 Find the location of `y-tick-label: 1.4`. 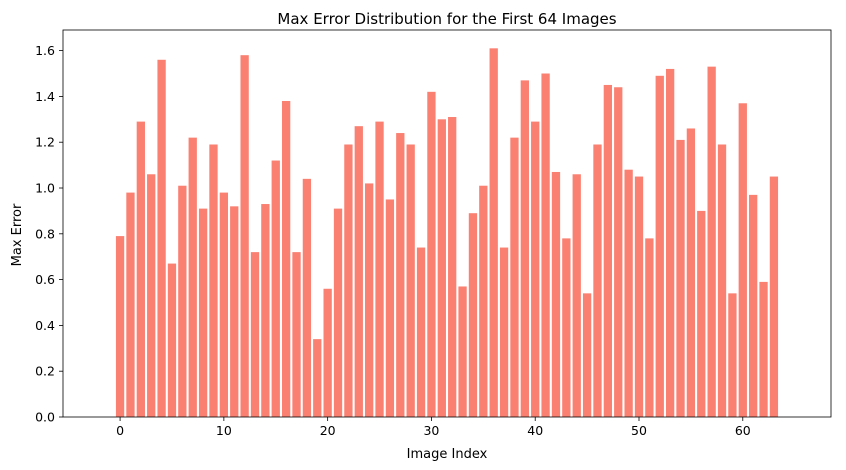

y-tick-label: 1.4 is located at coordinates (45, 96).